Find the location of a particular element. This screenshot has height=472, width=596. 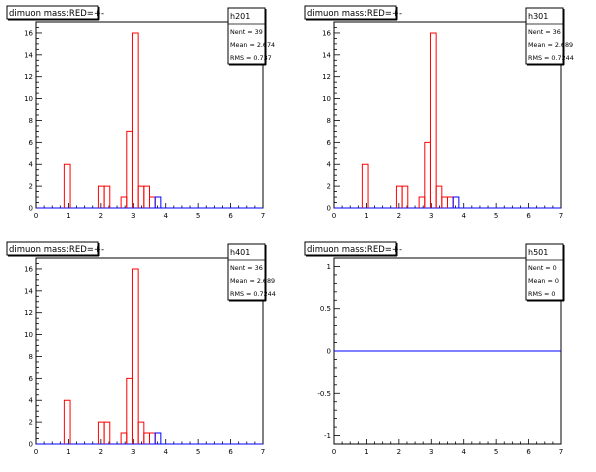

stats-name: h401 is located at coordinates (240, 252).